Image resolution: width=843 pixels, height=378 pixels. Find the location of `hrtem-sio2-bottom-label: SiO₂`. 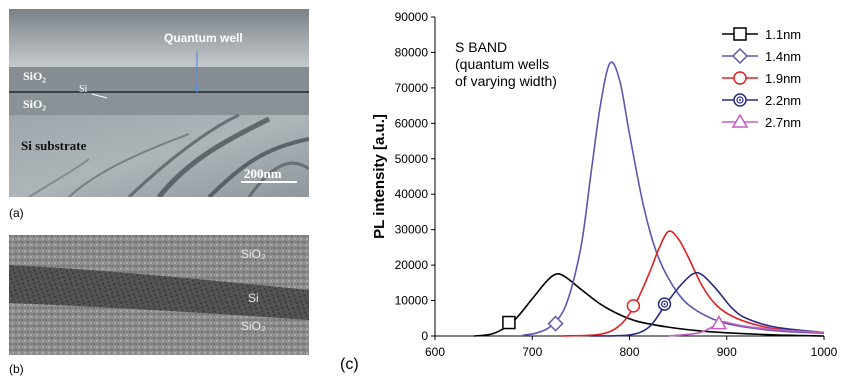

hrtem-sio2-bottom-label: SiO₂ is located at coordinates (253, 326).